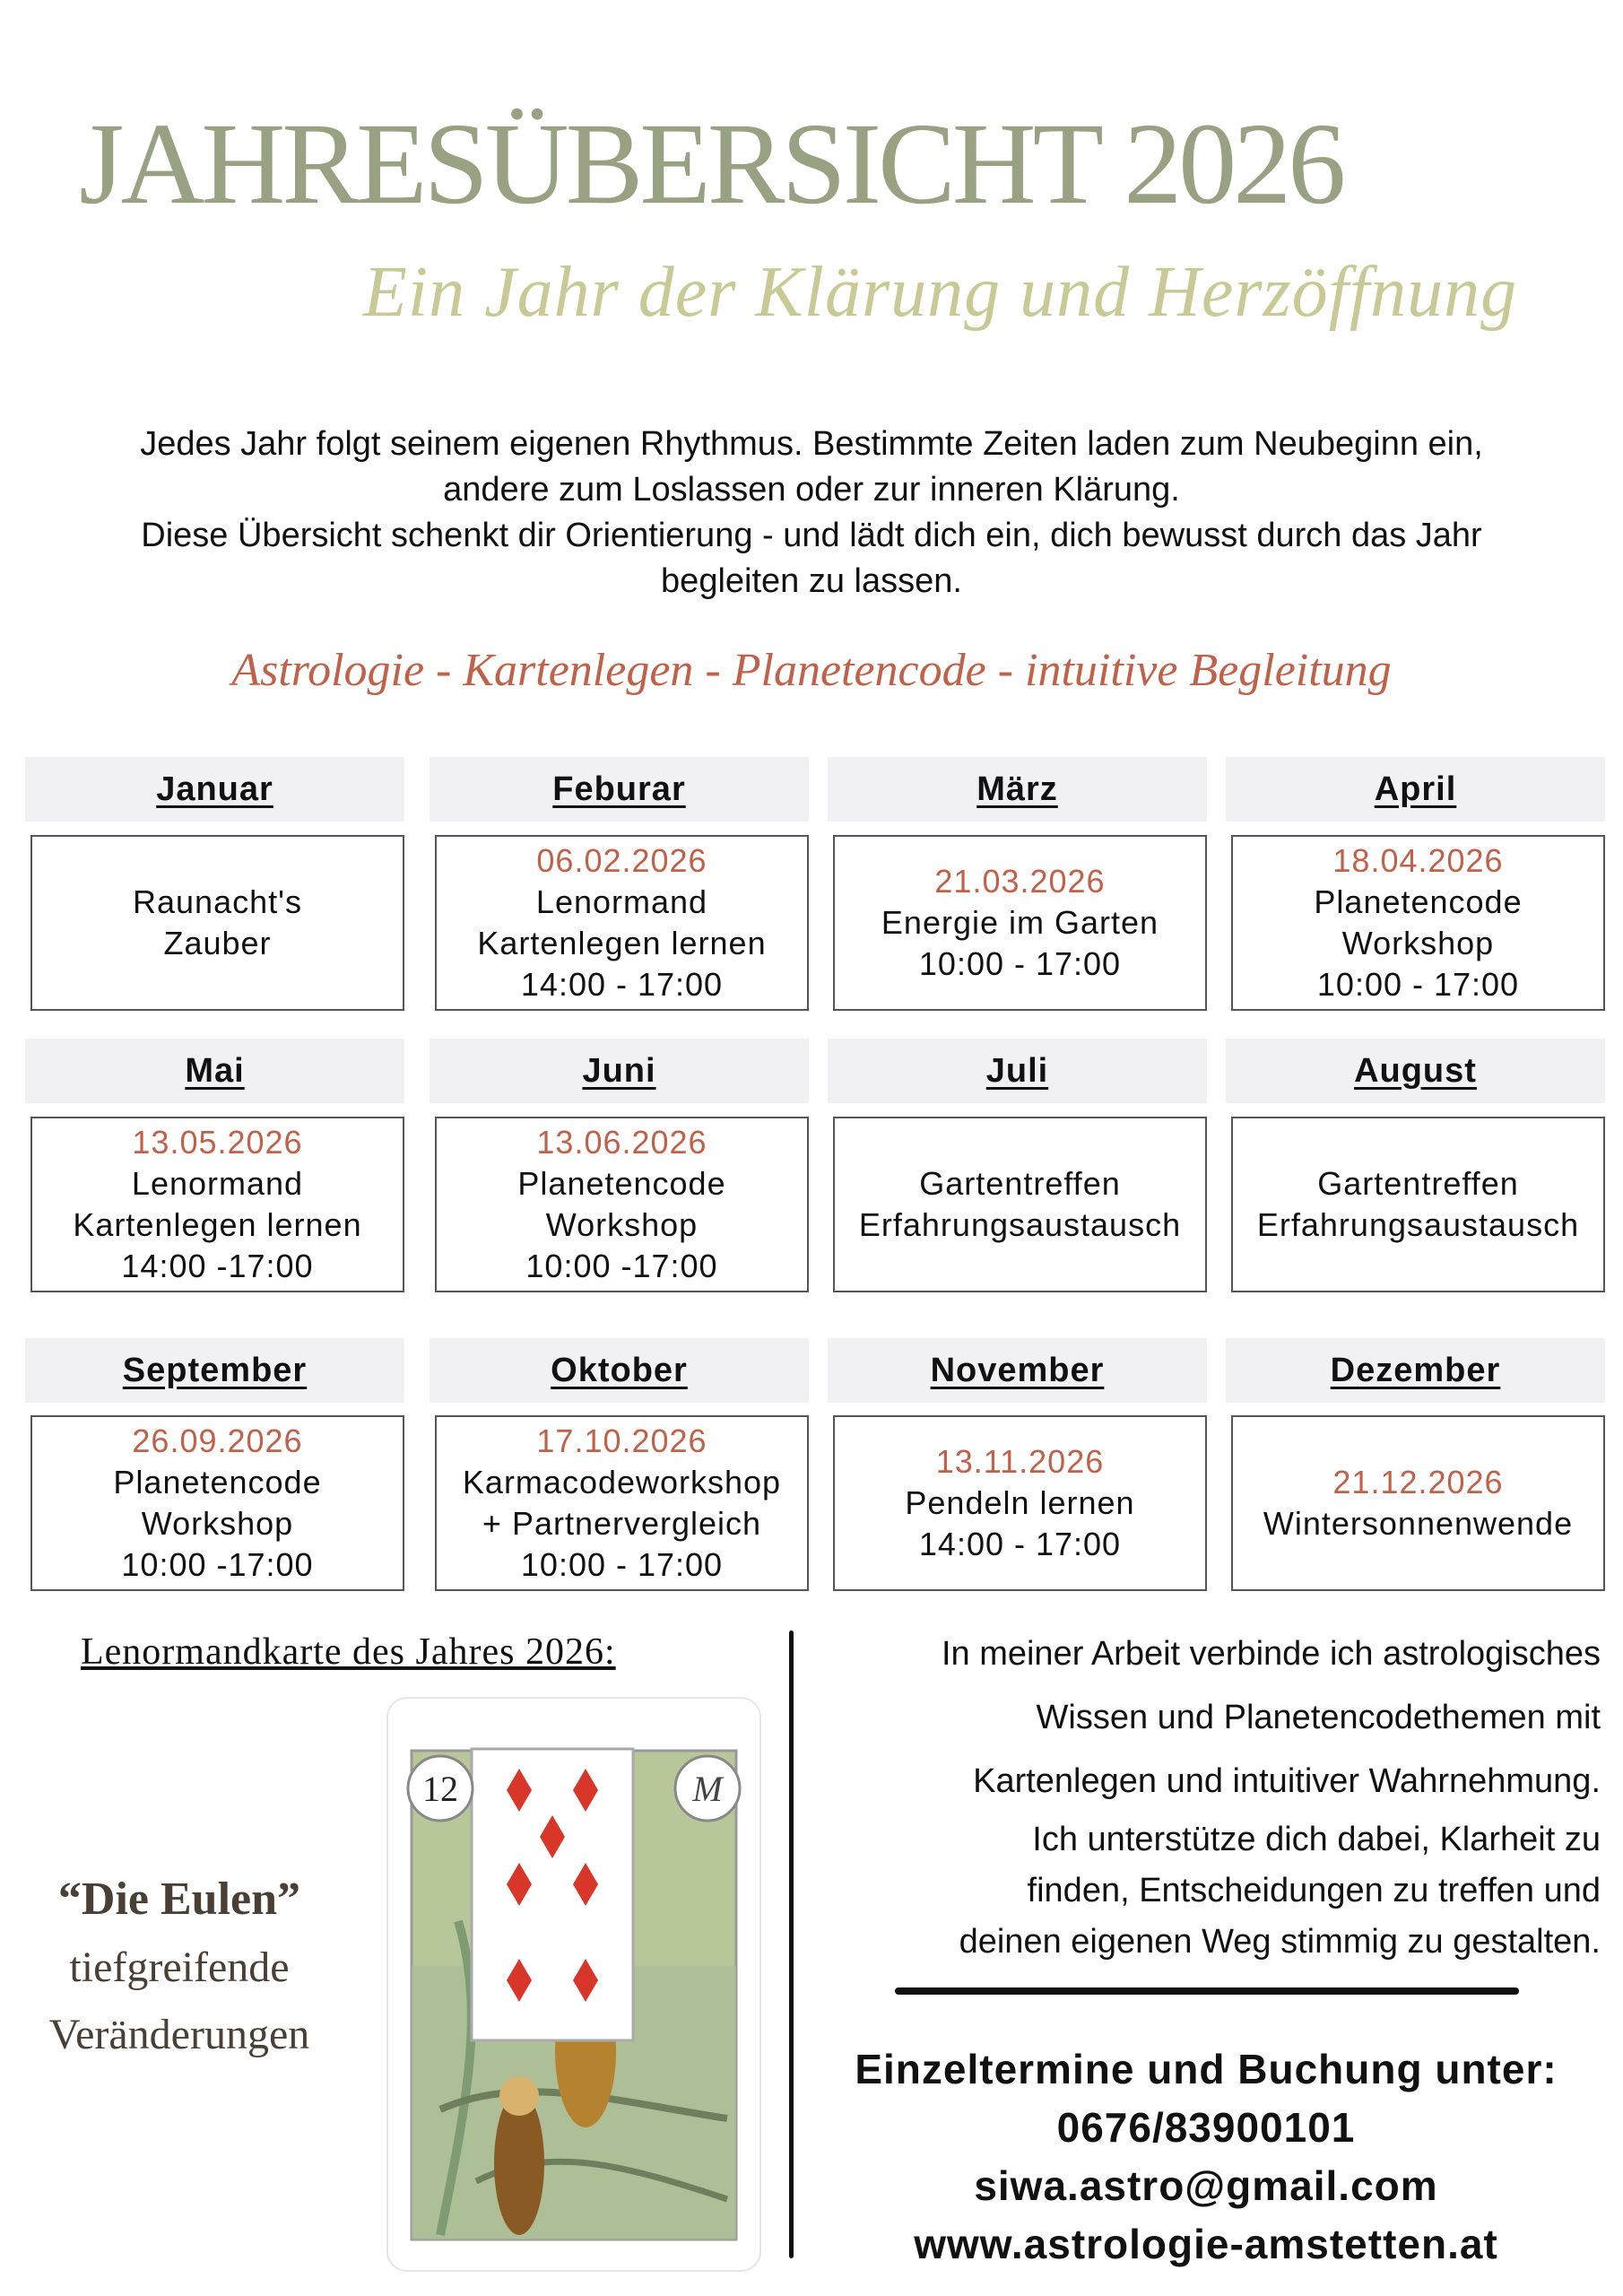  I want to click on event-date: 13.05.2026, so click(217, 1142).